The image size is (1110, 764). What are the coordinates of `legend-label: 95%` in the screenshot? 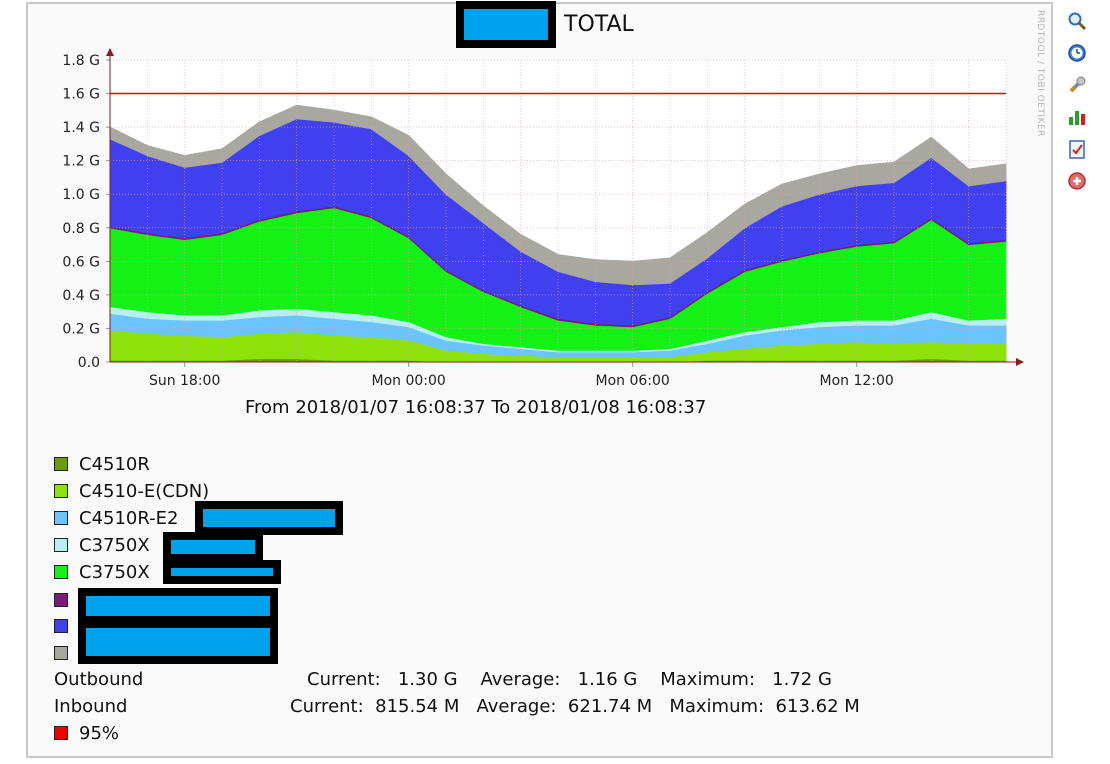 It's located at (99, 733).